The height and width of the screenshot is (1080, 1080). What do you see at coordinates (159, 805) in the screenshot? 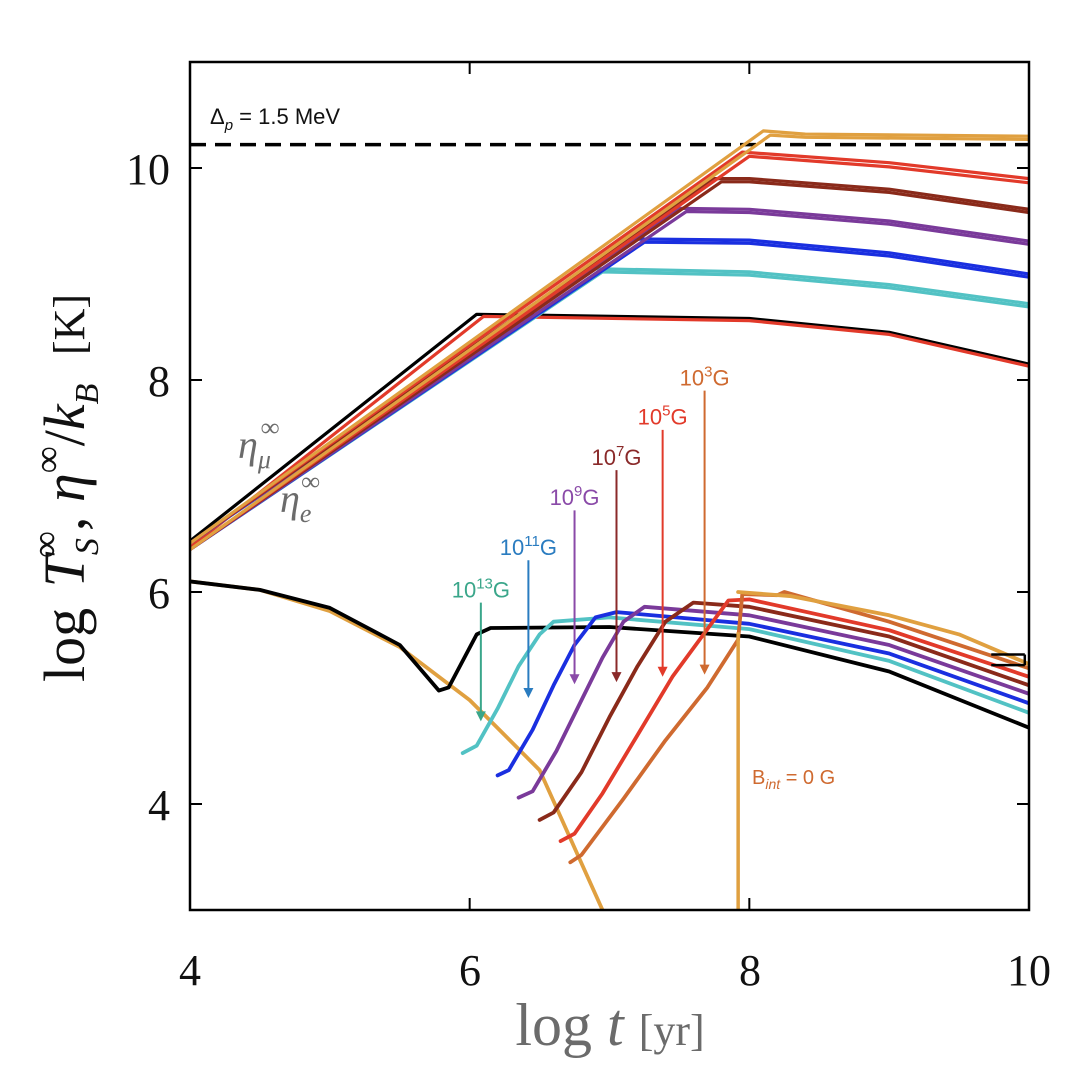
I see `y-tick-label-4: 4` at bounding box center [159, 805].